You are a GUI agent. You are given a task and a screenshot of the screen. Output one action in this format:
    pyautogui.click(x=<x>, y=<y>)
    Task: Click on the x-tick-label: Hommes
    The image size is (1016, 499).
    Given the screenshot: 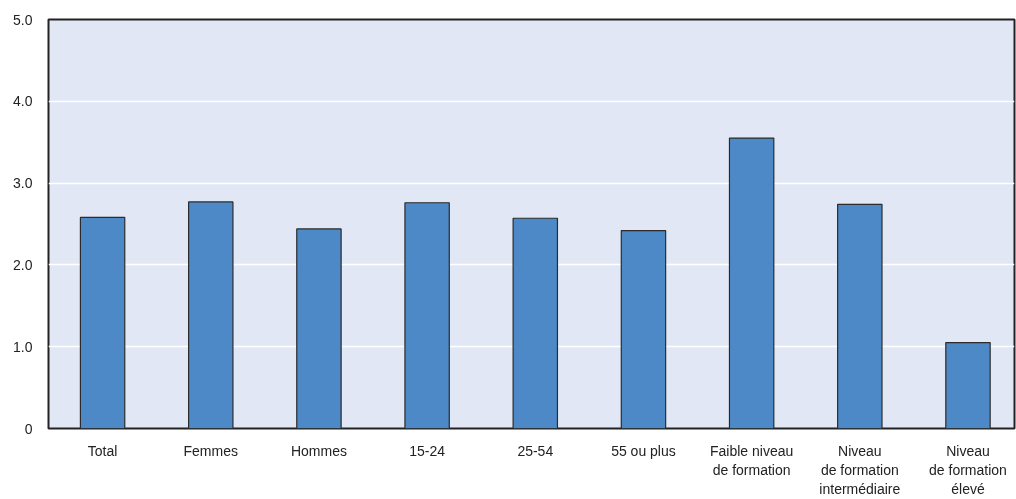 What is the action you would take?
    pyautogui.click(x=318, y=450)
    